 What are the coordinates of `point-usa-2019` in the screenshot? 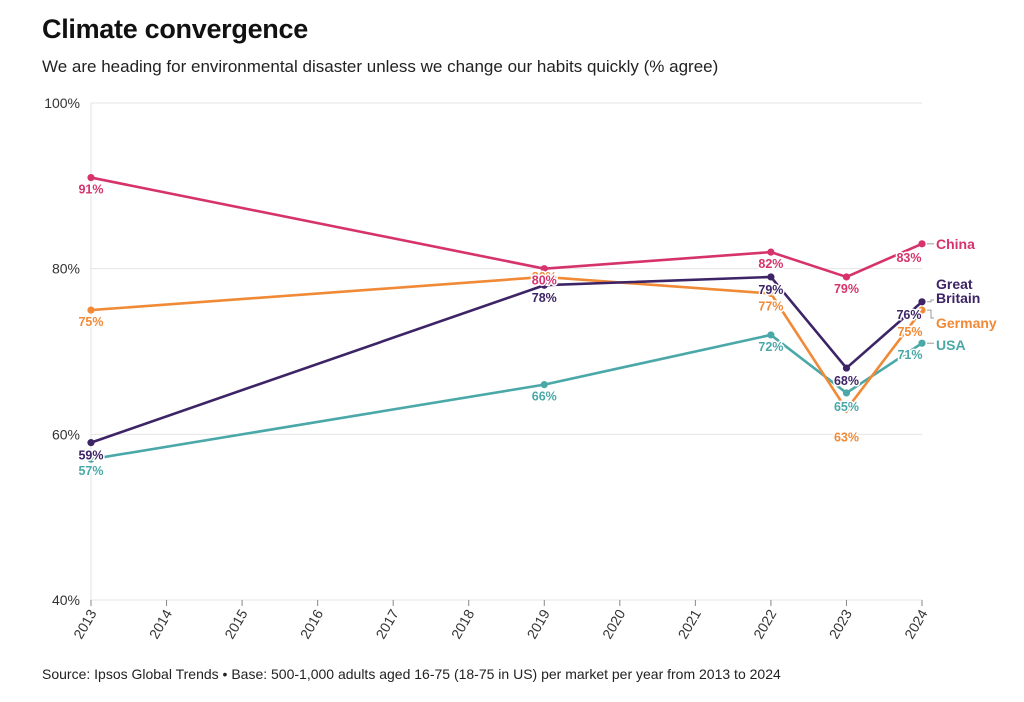 It's located at (544, 385).